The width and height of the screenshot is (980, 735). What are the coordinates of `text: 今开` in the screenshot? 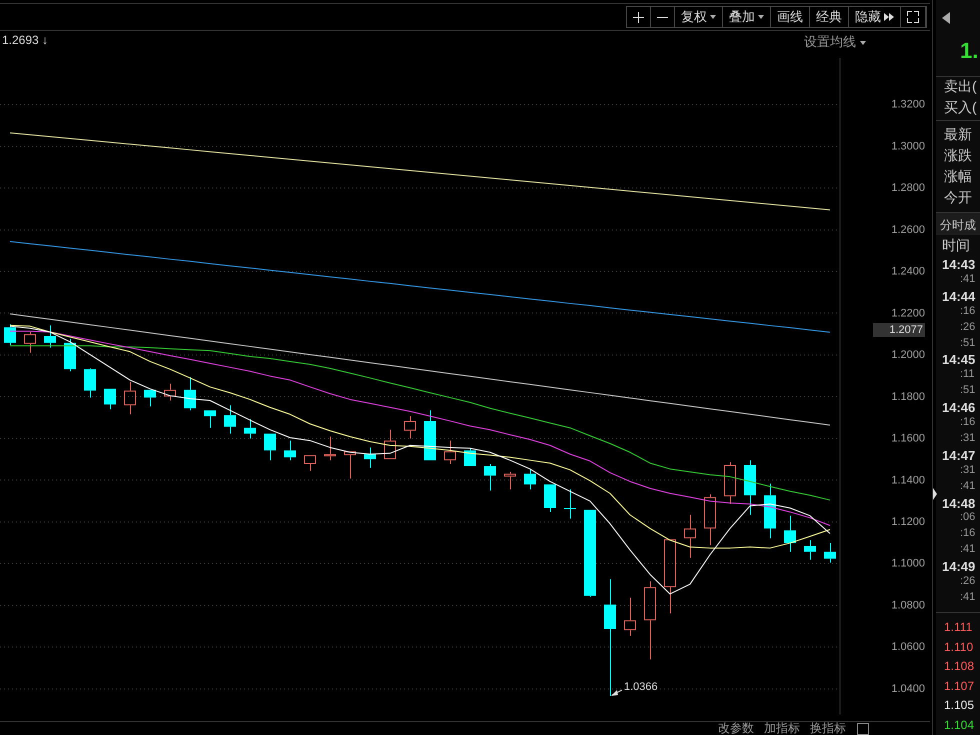 It's located at (958, 198).